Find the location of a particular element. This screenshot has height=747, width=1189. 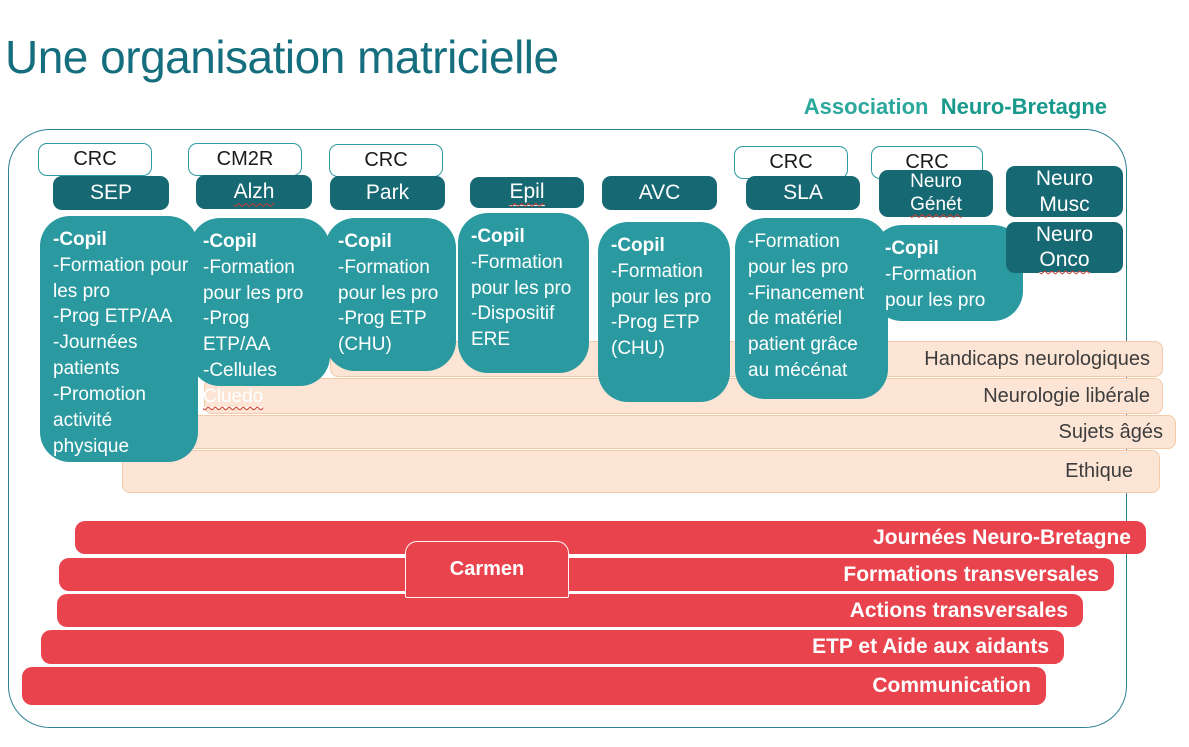

activity-item: -Journées patients is located at coordinates (95, 356).